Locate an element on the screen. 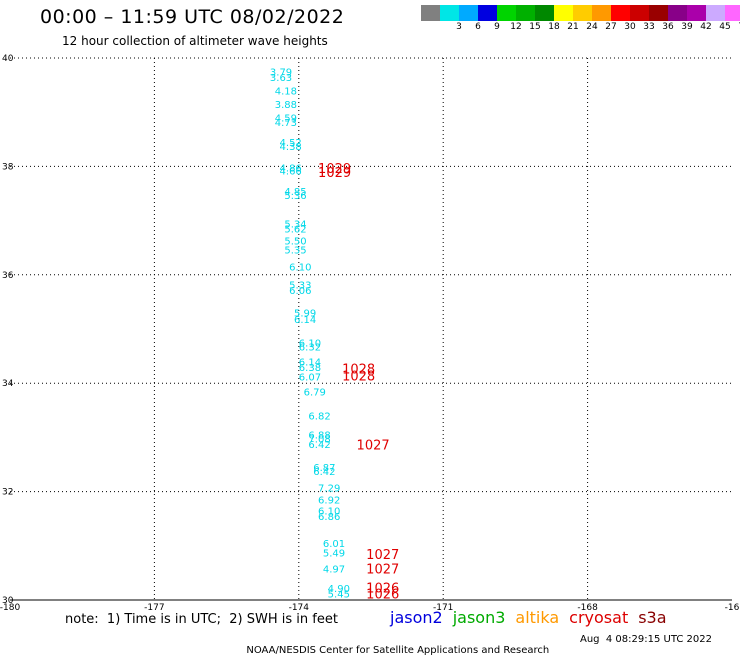 The width and height of the screenshot is (740, 667). wave-height-label: 6.82 is located at coordinates (319, 417).